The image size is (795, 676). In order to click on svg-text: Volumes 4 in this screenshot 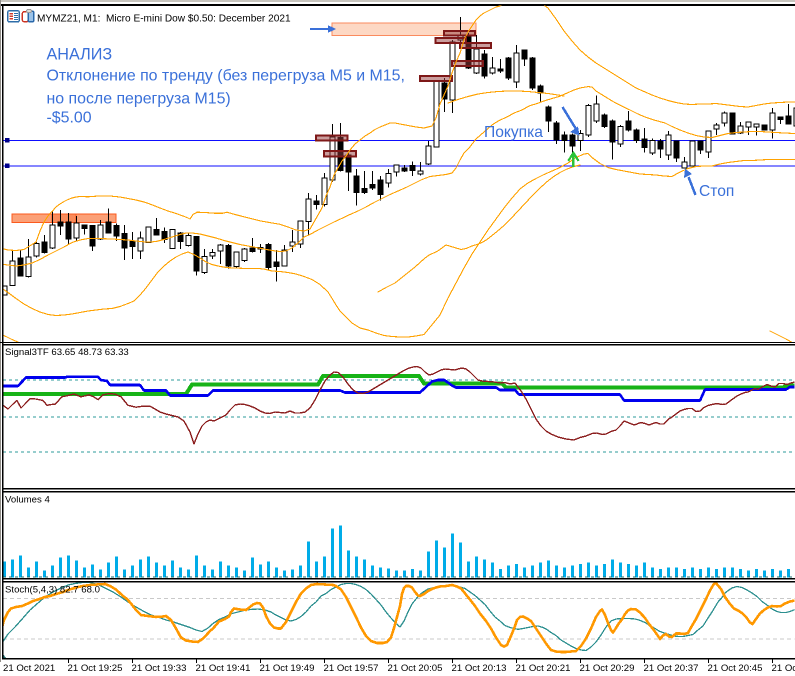, I will do `click(27, 500)`.